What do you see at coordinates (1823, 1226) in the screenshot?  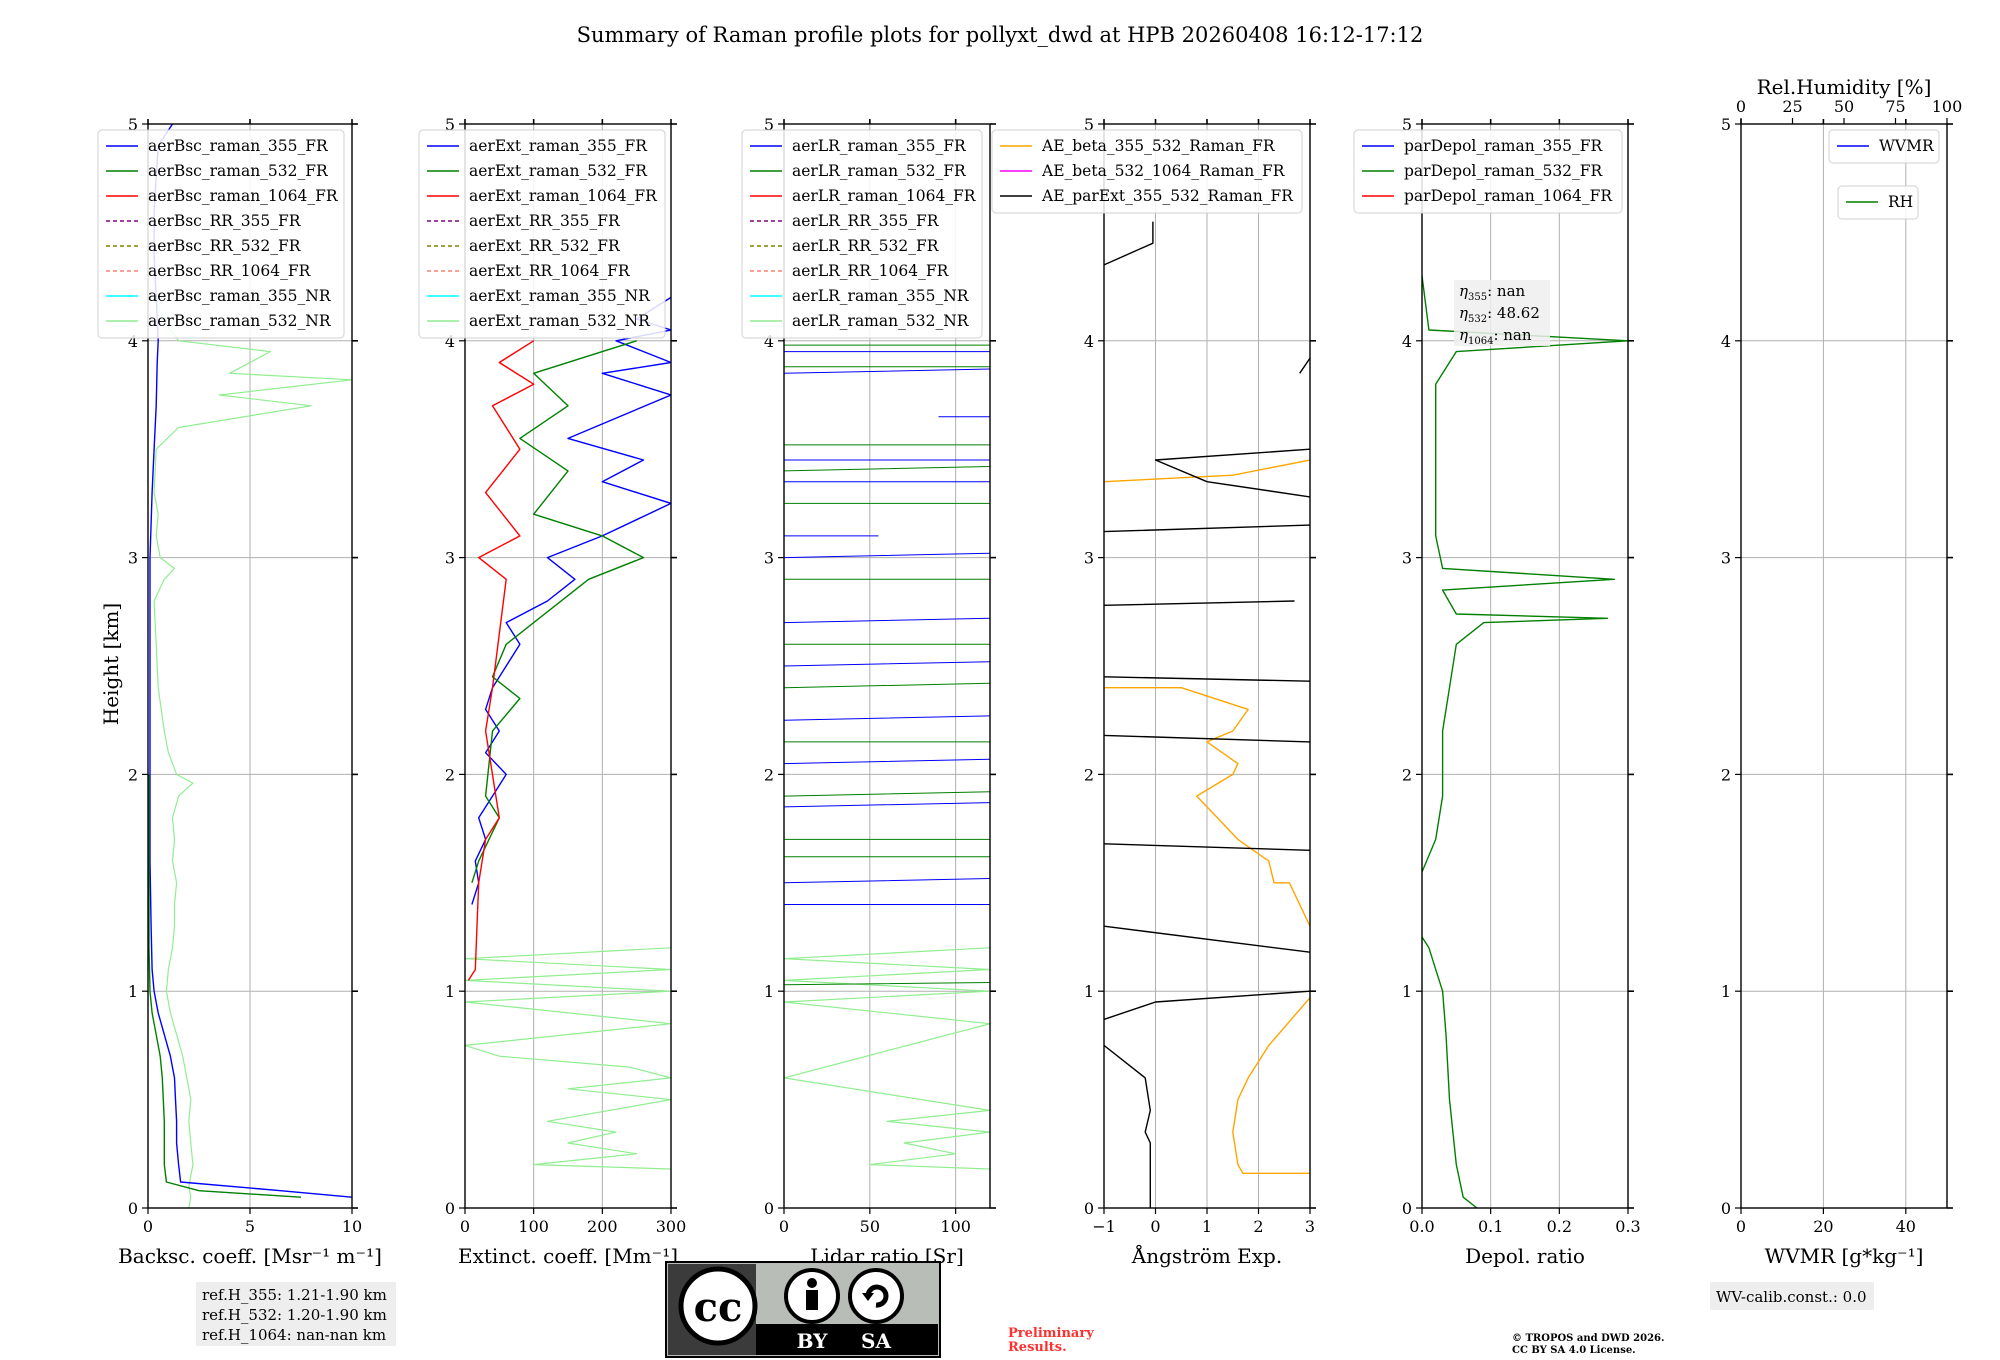 I see `x-tick-label: 20` at bounding box center [1823, 1226].